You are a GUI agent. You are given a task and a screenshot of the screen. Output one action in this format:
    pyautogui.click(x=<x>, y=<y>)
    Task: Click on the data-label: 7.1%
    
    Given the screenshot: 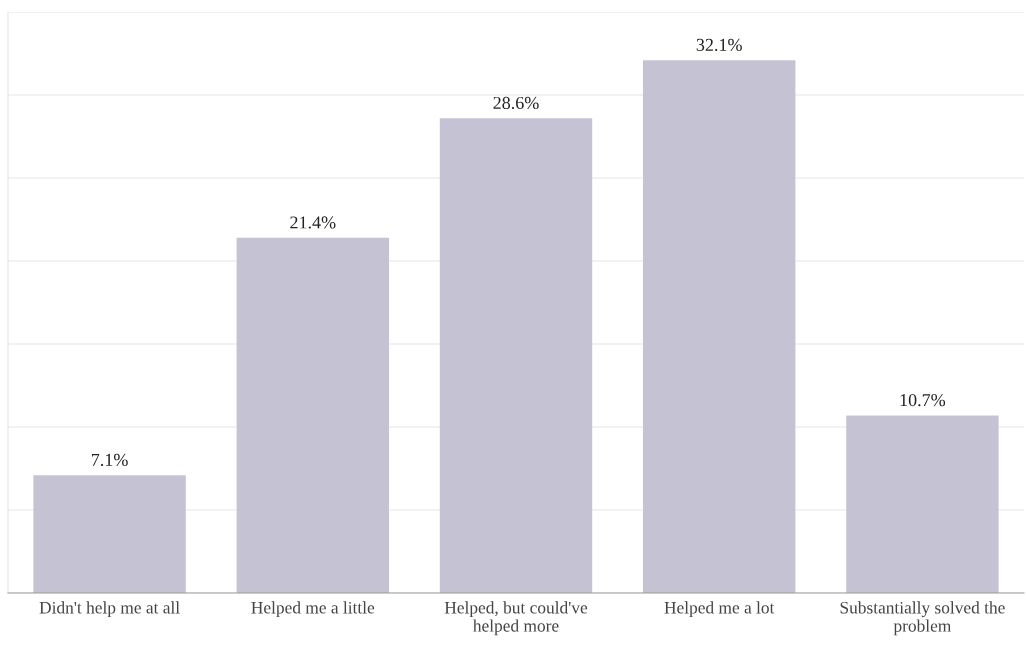 What is the action you would take?
    pyautogui.click(x=109, y=459)
    